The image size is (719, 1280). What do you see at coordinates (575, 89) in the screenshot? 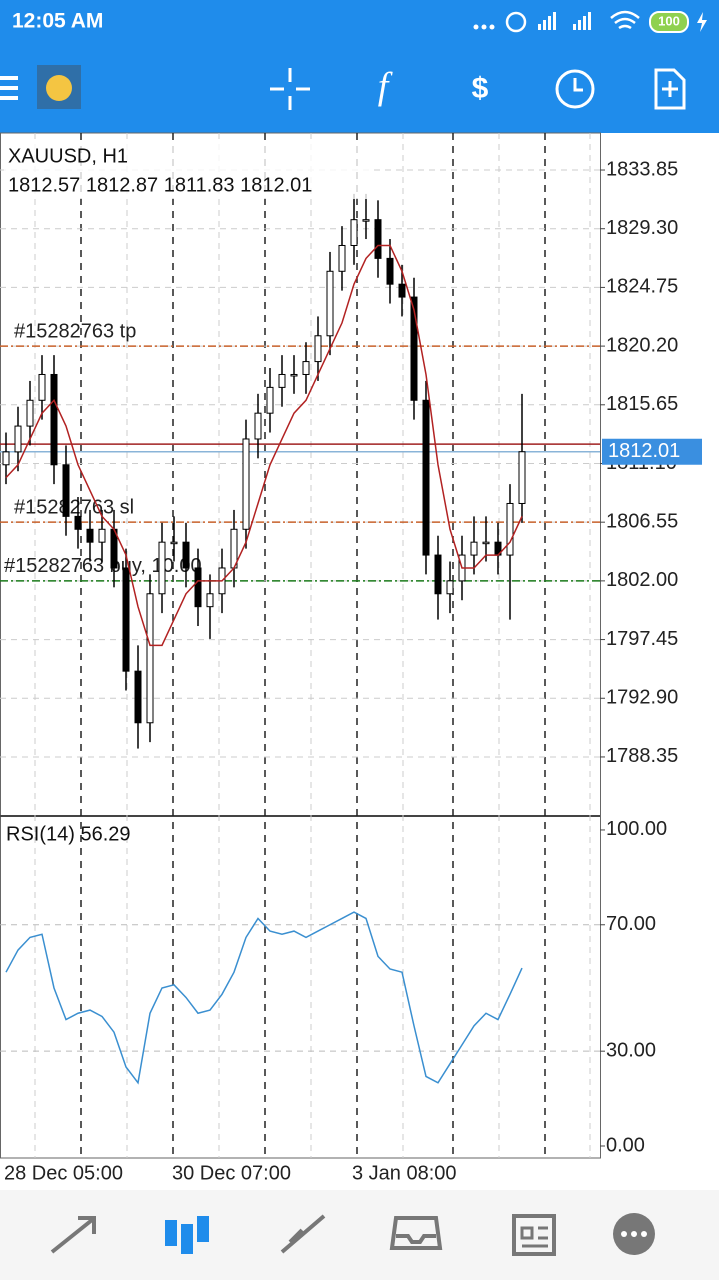
I see `period-button` at bounding box center [575, 89].